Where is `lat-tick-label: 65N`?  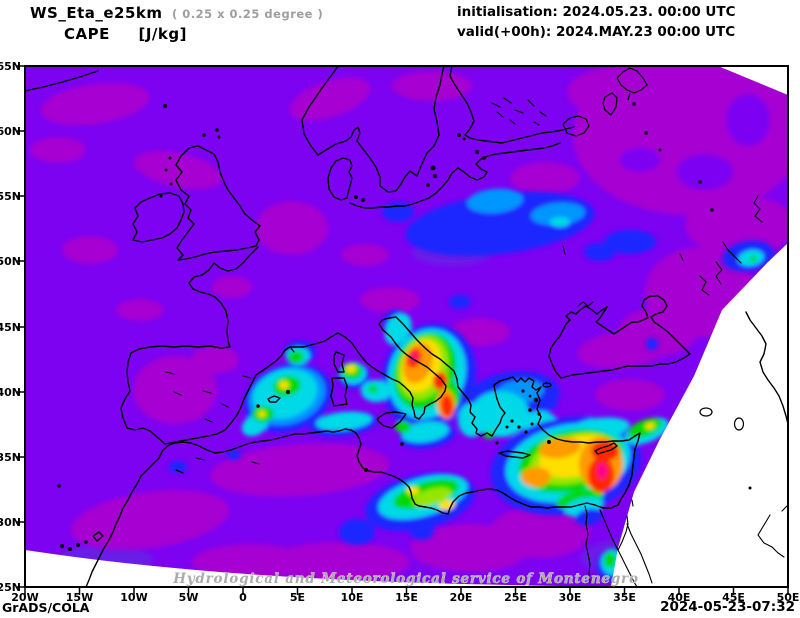 lat-tick-label: 65N is located at coordinates (10, 66).